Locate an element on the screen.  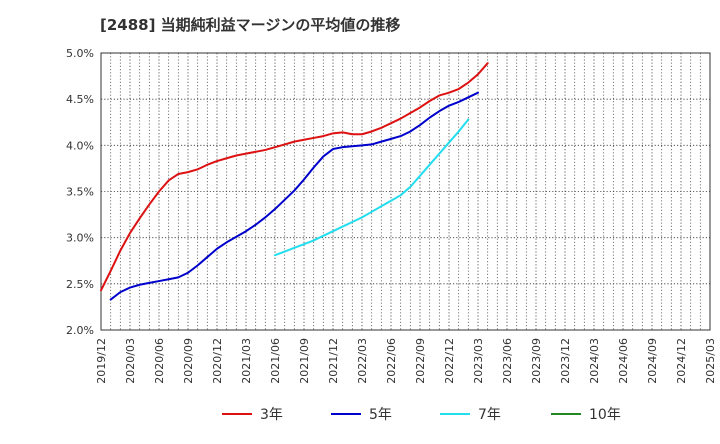
x-tick-label: 2024/06 is located at coordinates (623, 361).